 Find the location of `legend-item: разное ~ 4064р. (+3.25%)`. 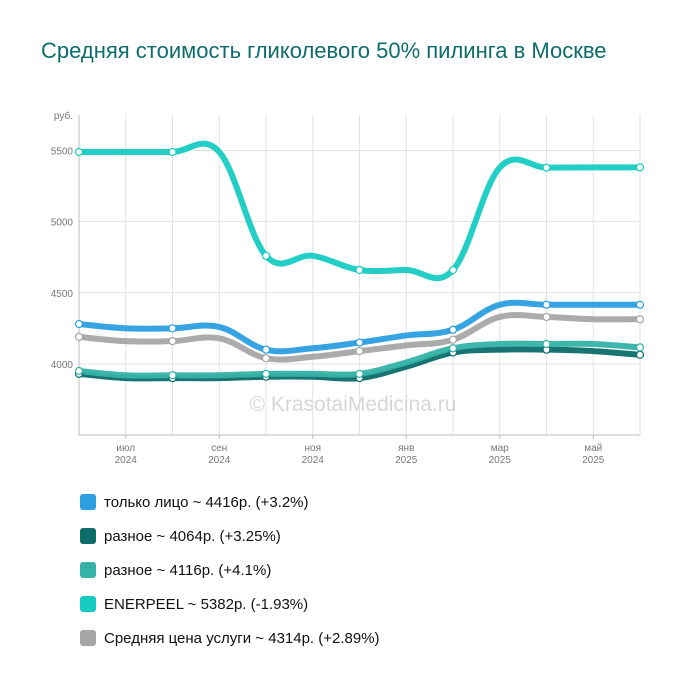

legend-item: разное ~ 4064р. (+3.25%) is located at coordinates (230, 536).